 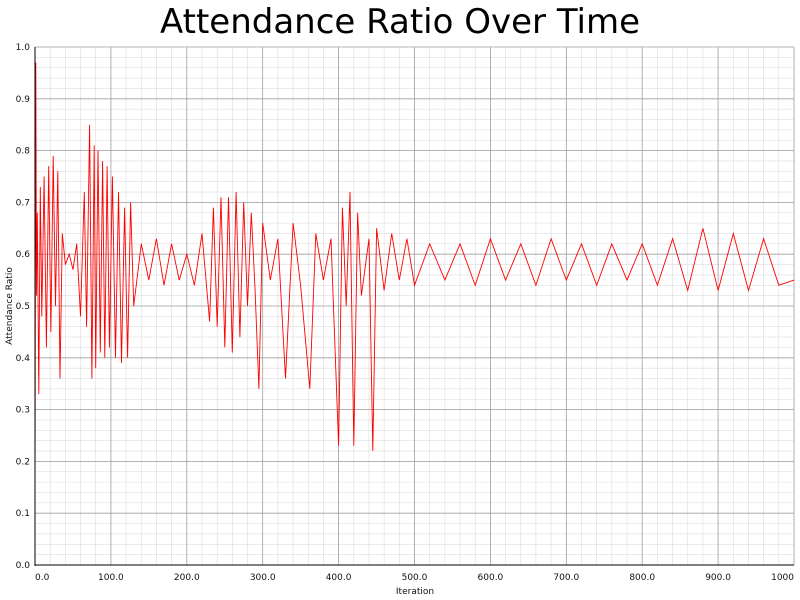 What do you see at coordinates (23, 203) in the screenshot?
I see `y-tick-label: 0.7` at bounding box center [23, 203].